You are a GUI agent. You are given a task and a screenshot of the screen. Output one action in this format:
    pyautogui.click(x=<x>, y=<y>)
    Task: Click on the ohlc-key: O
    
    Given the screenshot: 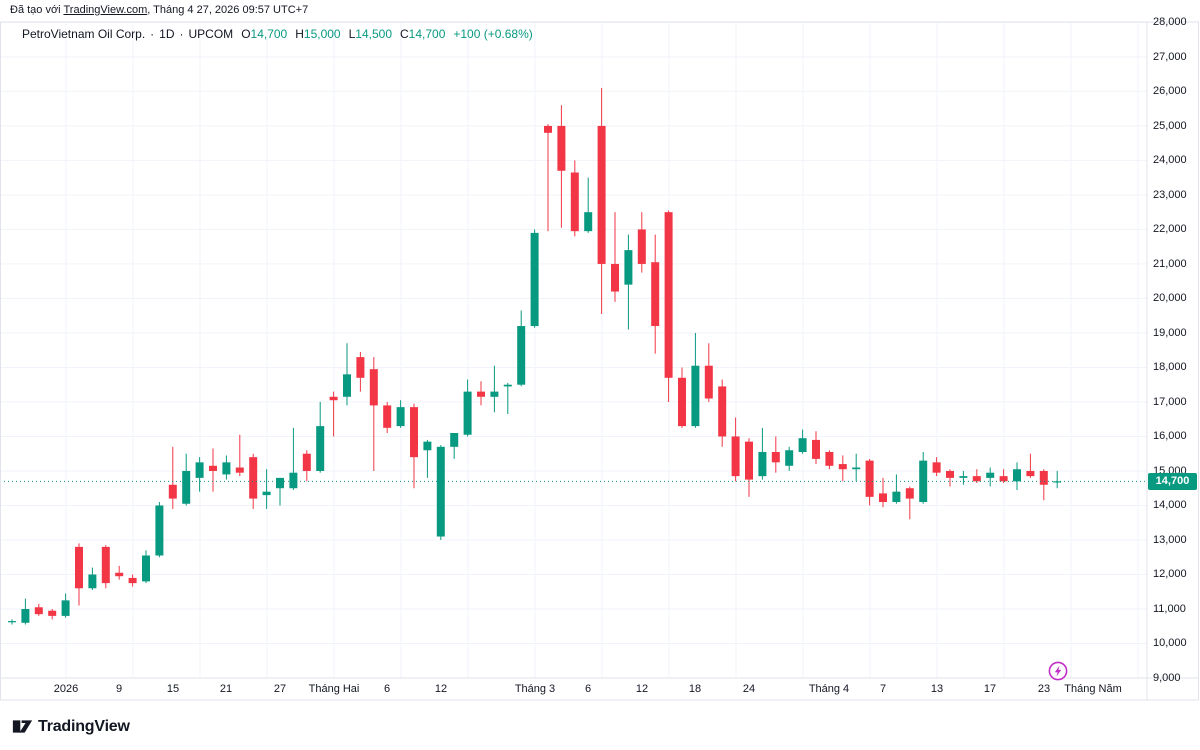 What is the action you would take?
    pyautogui.click(x=246, y=34)
    